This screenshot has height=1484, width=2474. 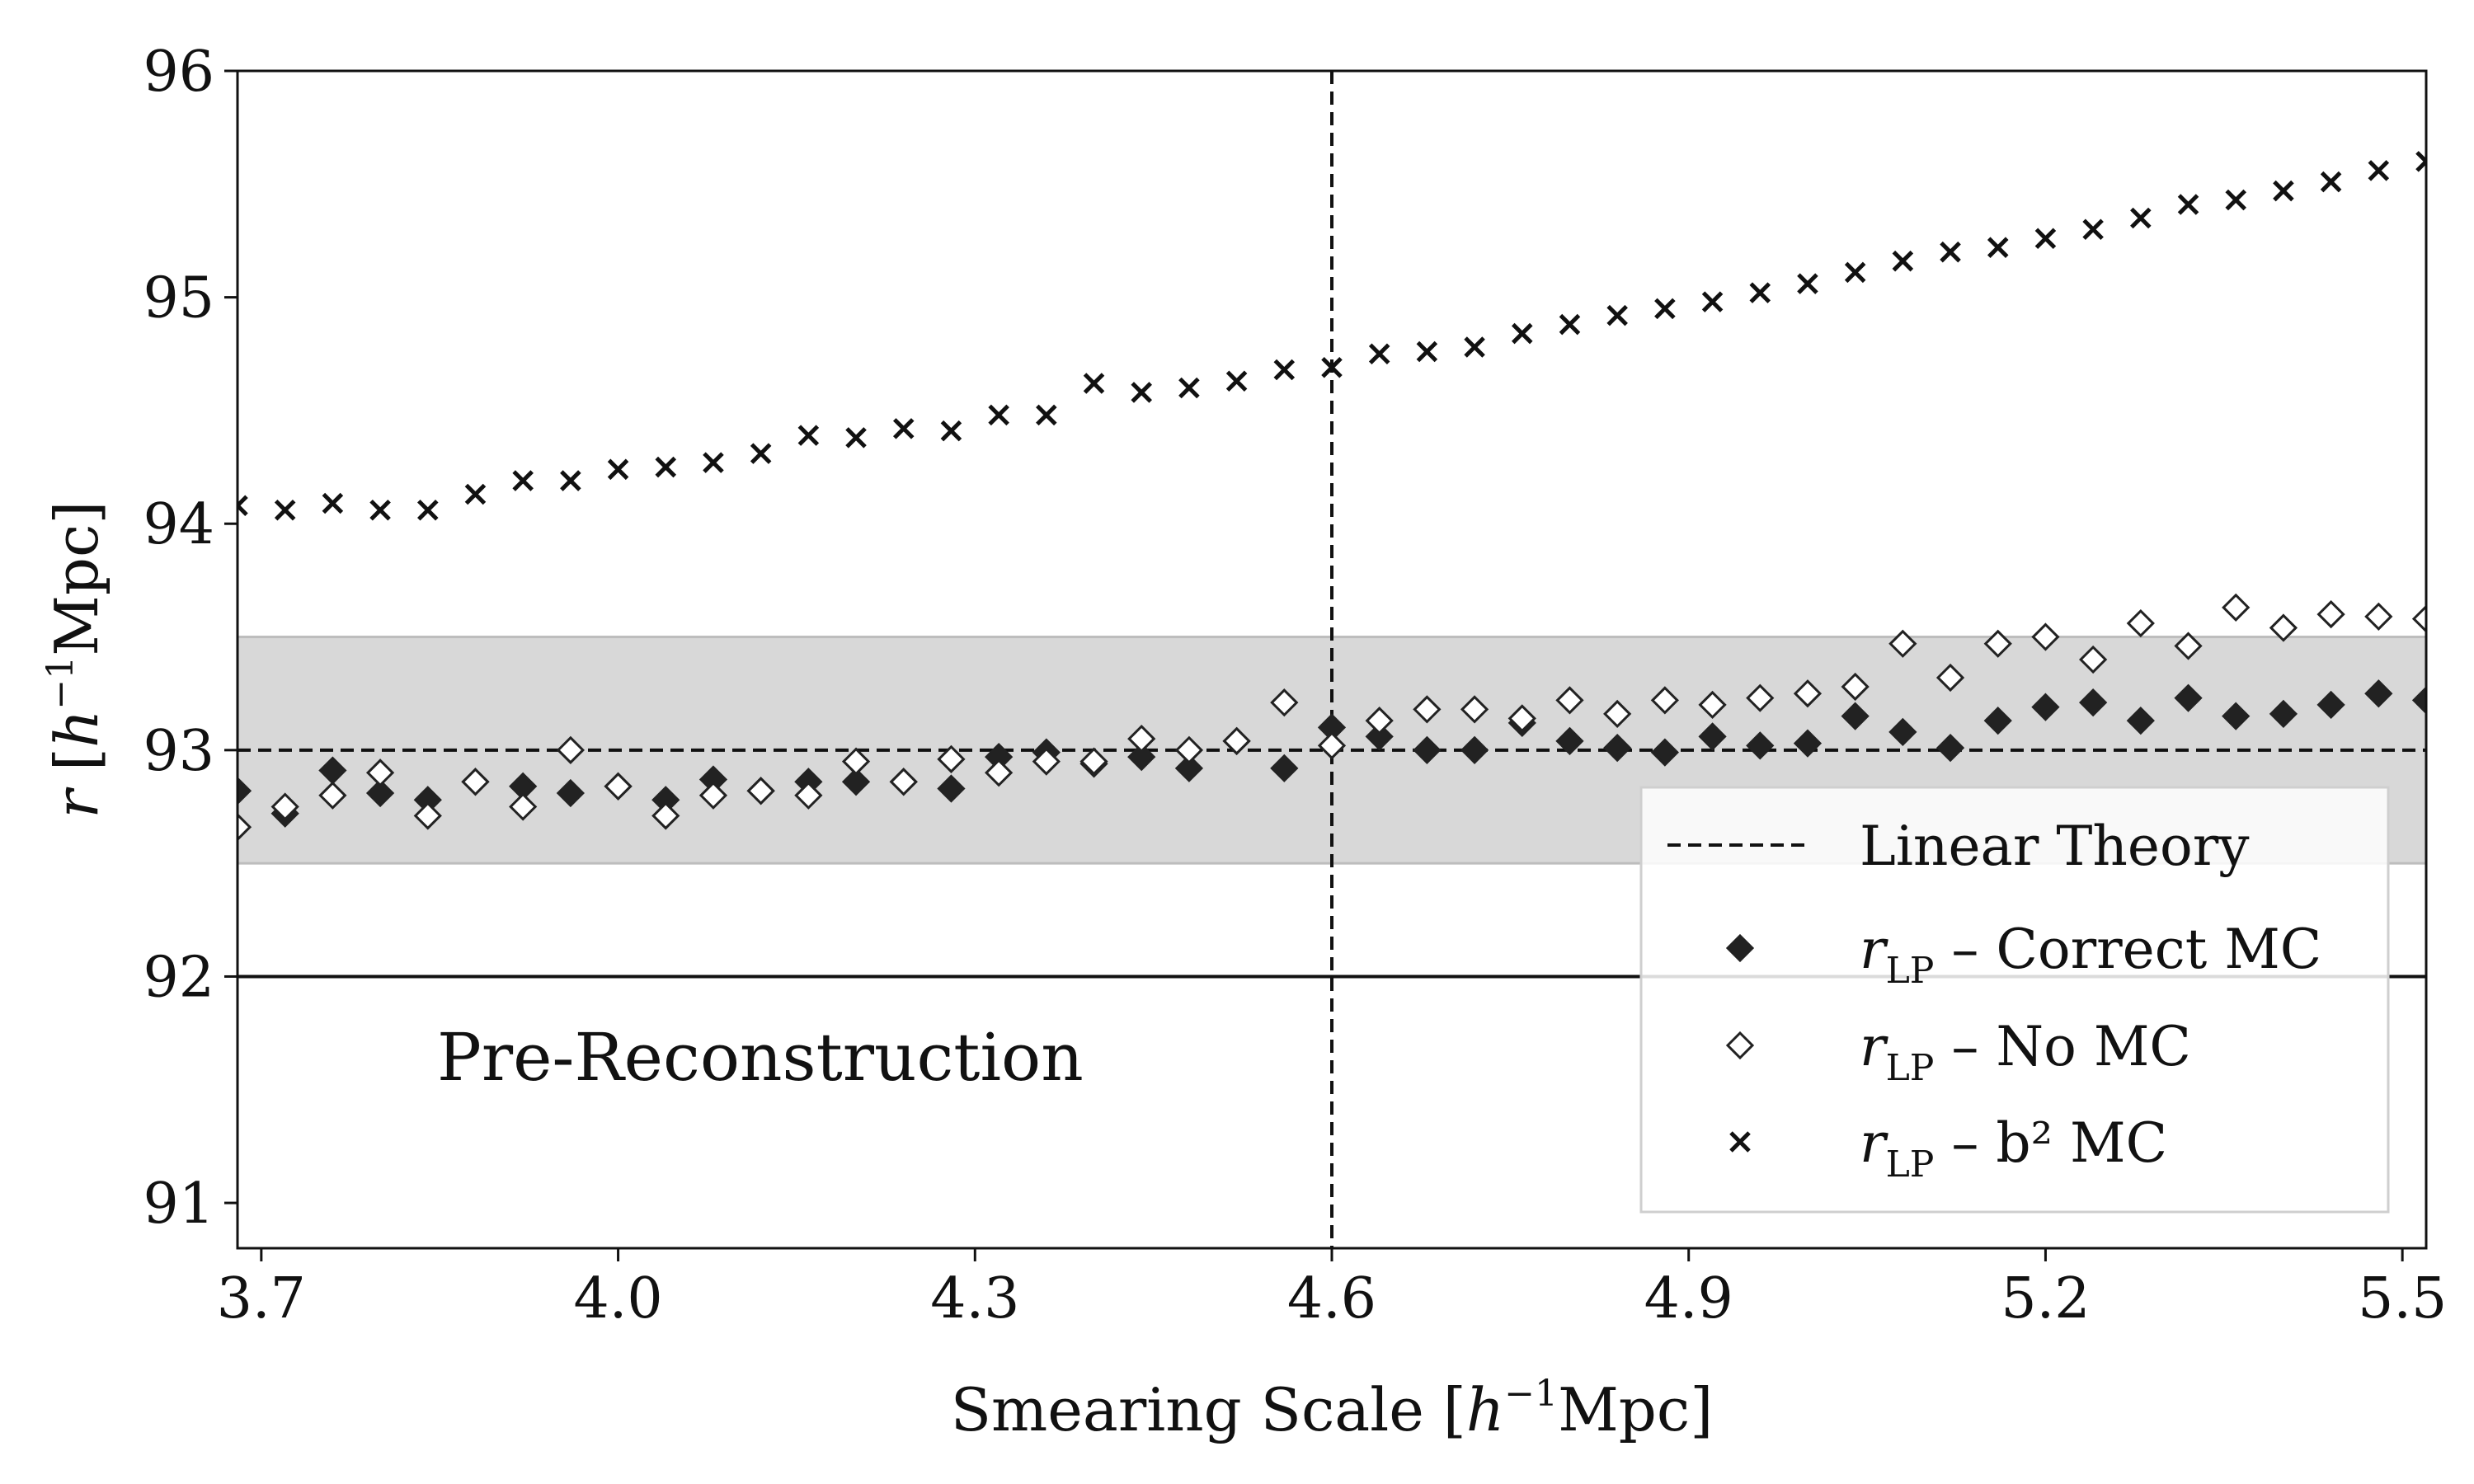 I want to click on x-tick-label: 3.7, so click(x=261, y=1298).